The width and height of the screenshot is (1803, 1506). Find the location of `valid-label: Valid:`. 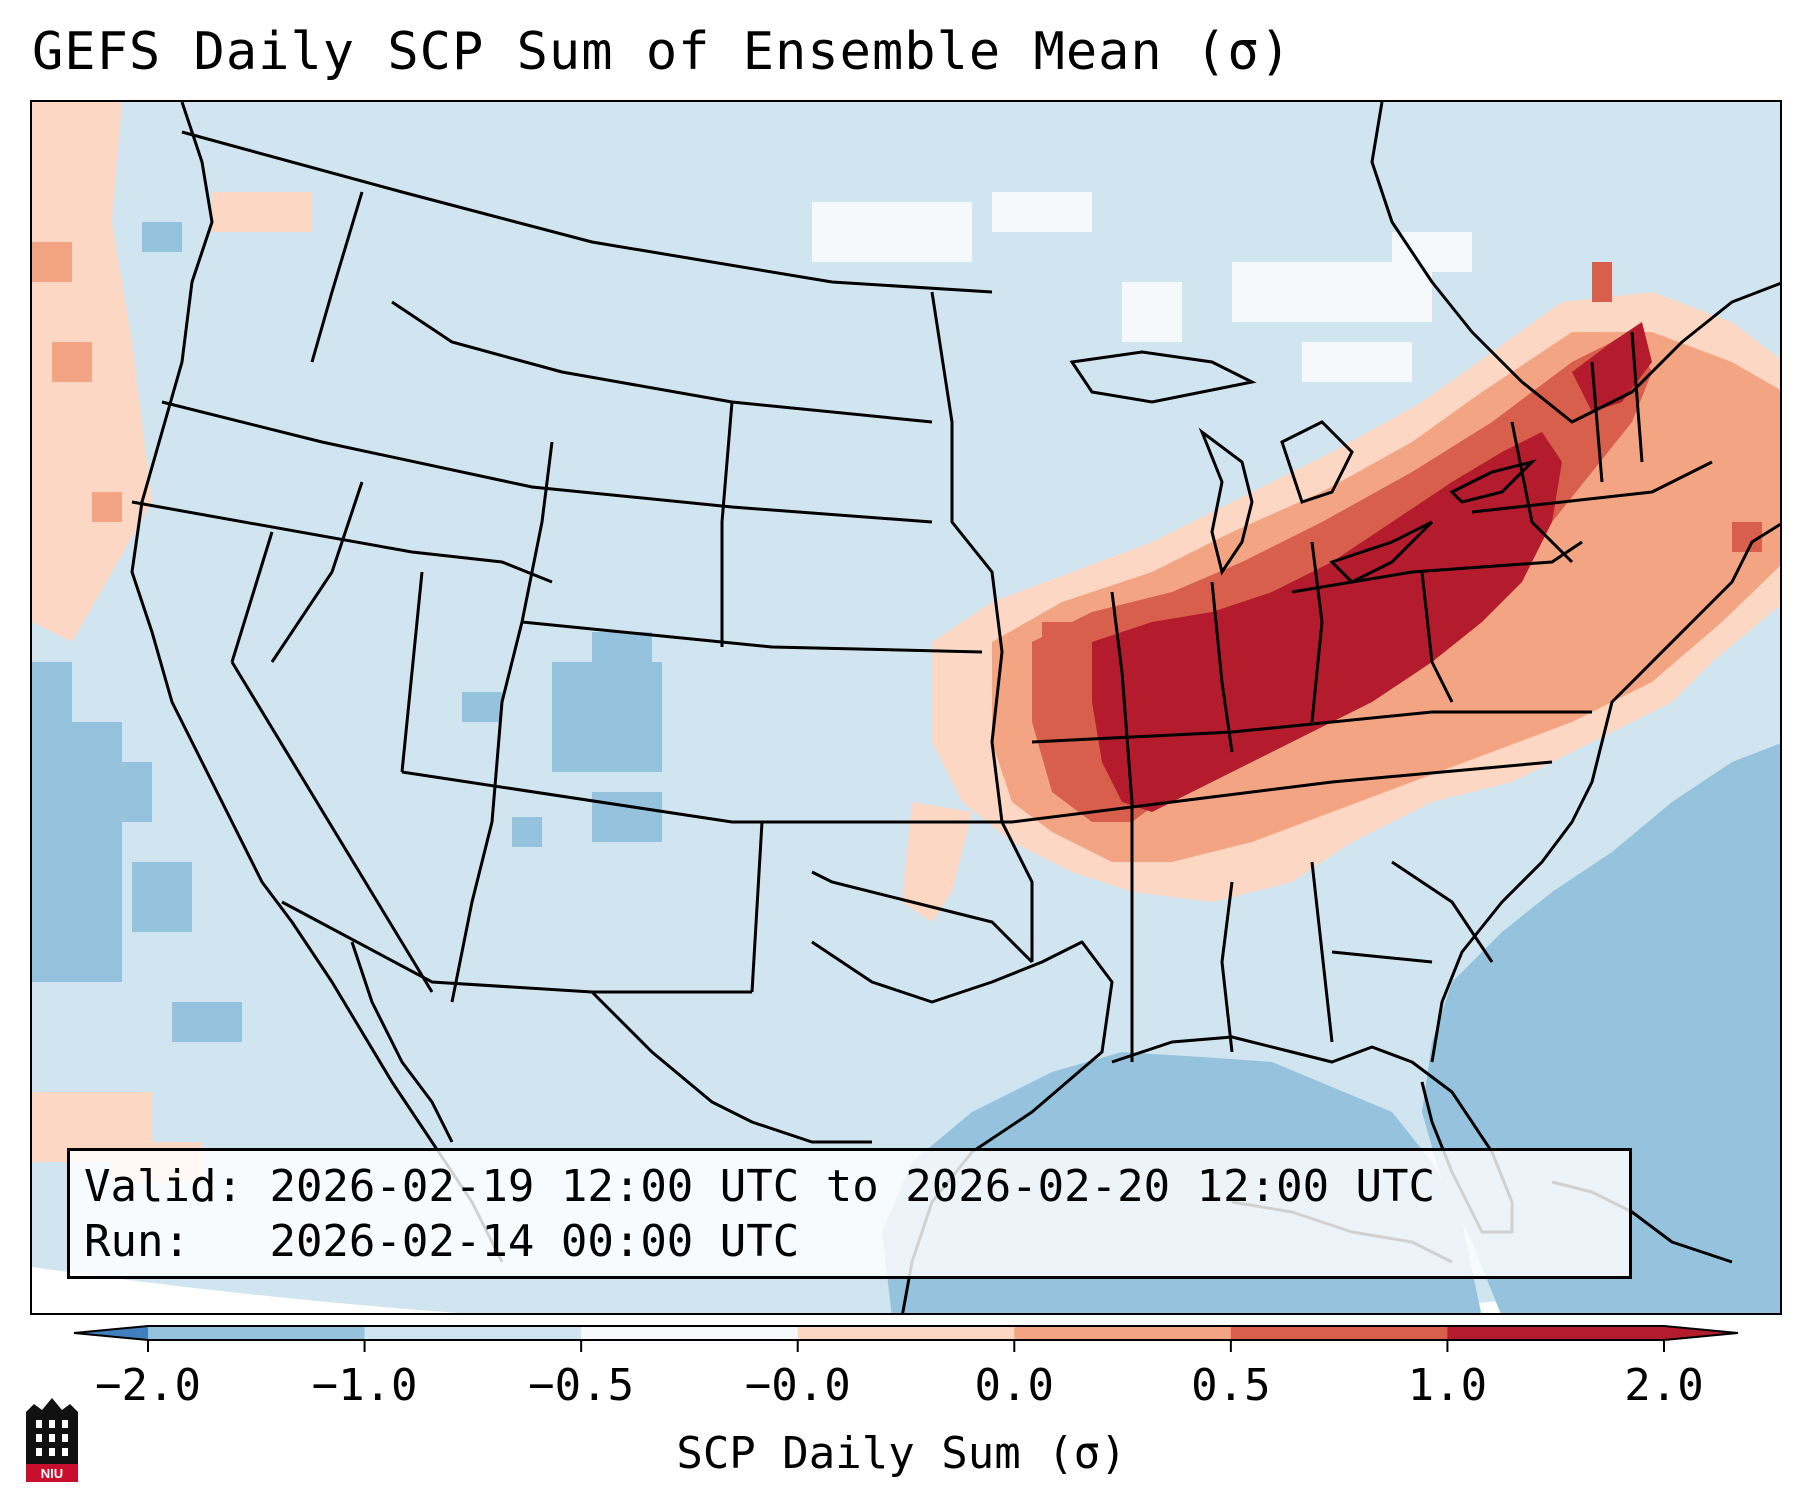

valid-label: Valid: is located at coordinates (163, 1186).